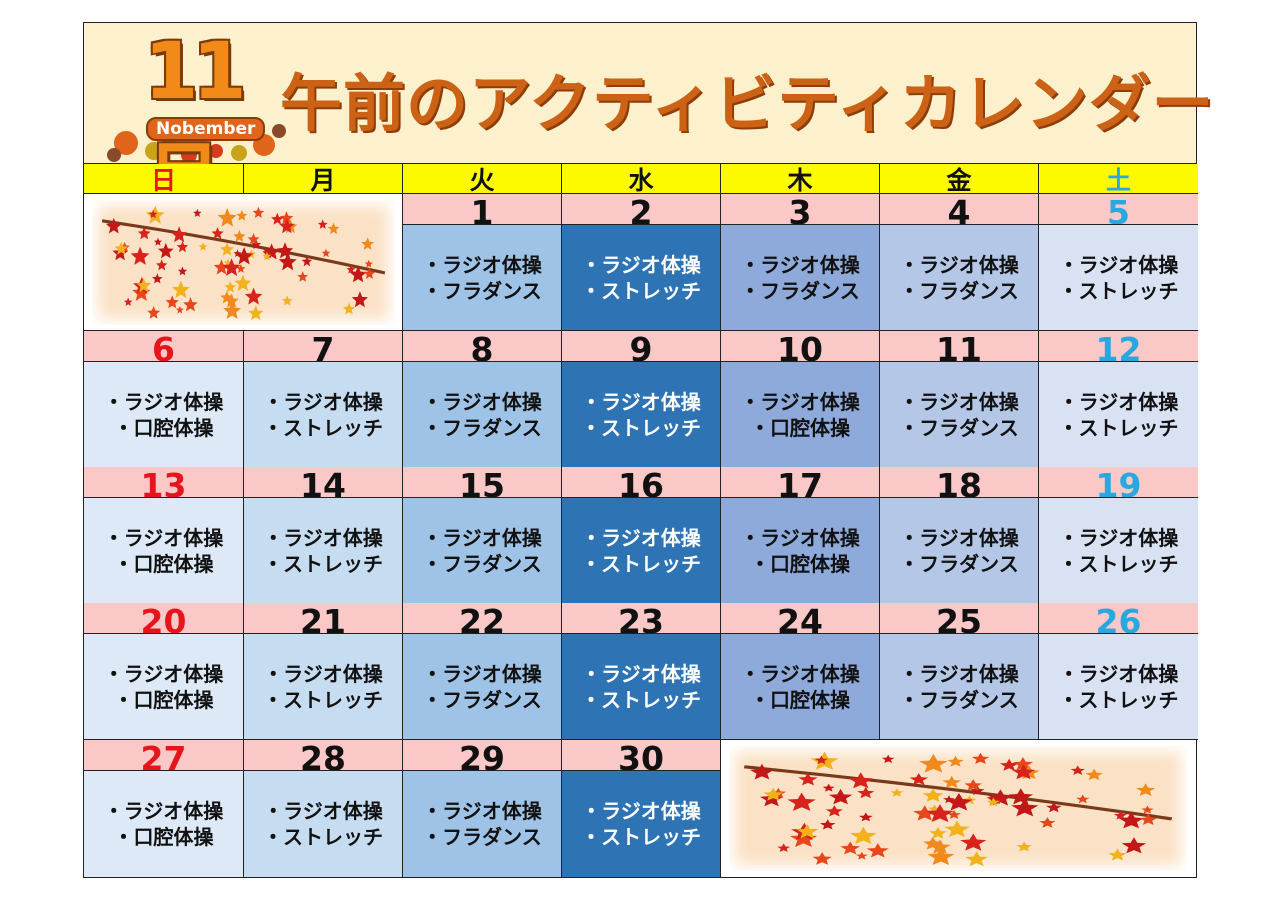  What do you see at coordinates (959, 618) in the screenshot?
I see `date-number: 25` at bounding box center [959, 618].